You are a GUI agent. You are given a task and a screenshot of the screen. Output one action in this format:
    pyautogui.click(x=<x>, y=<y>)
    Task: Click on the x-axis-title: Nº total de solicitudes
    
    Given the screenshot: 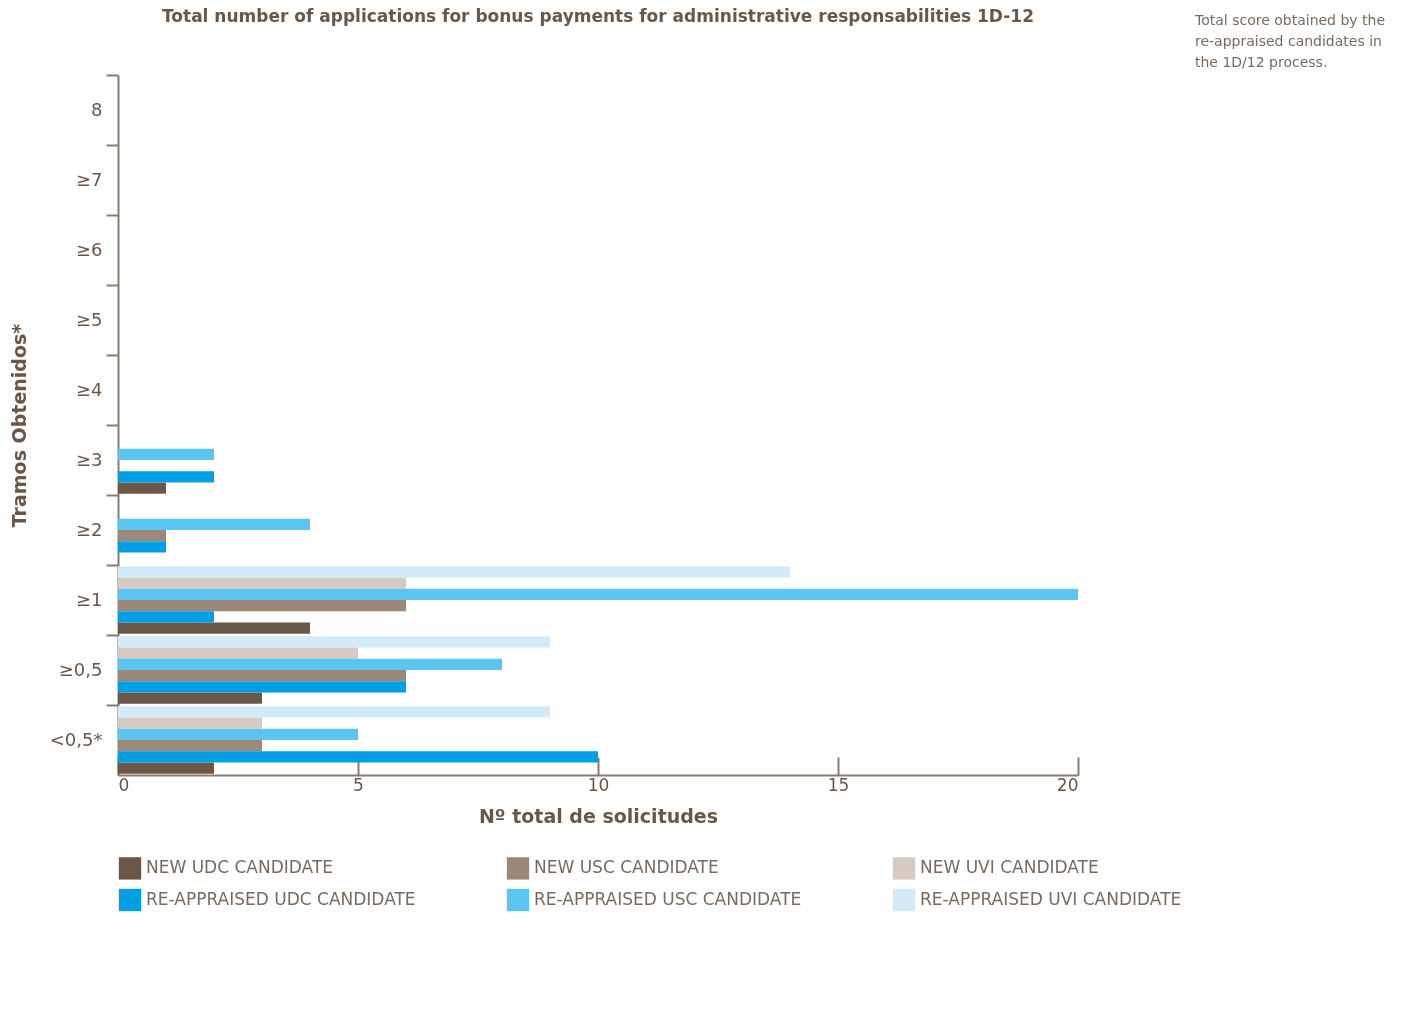 What is the action you would take?
    pyautogui.click(x=598, y=815)
    